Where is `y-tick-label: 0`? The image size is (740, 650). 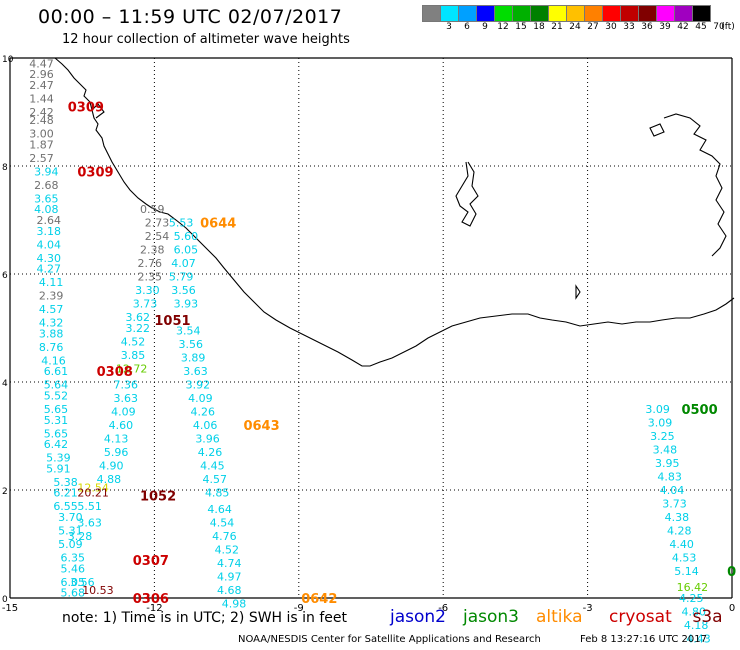 y-tick-label: 0 is located at coordinates (5, 600).